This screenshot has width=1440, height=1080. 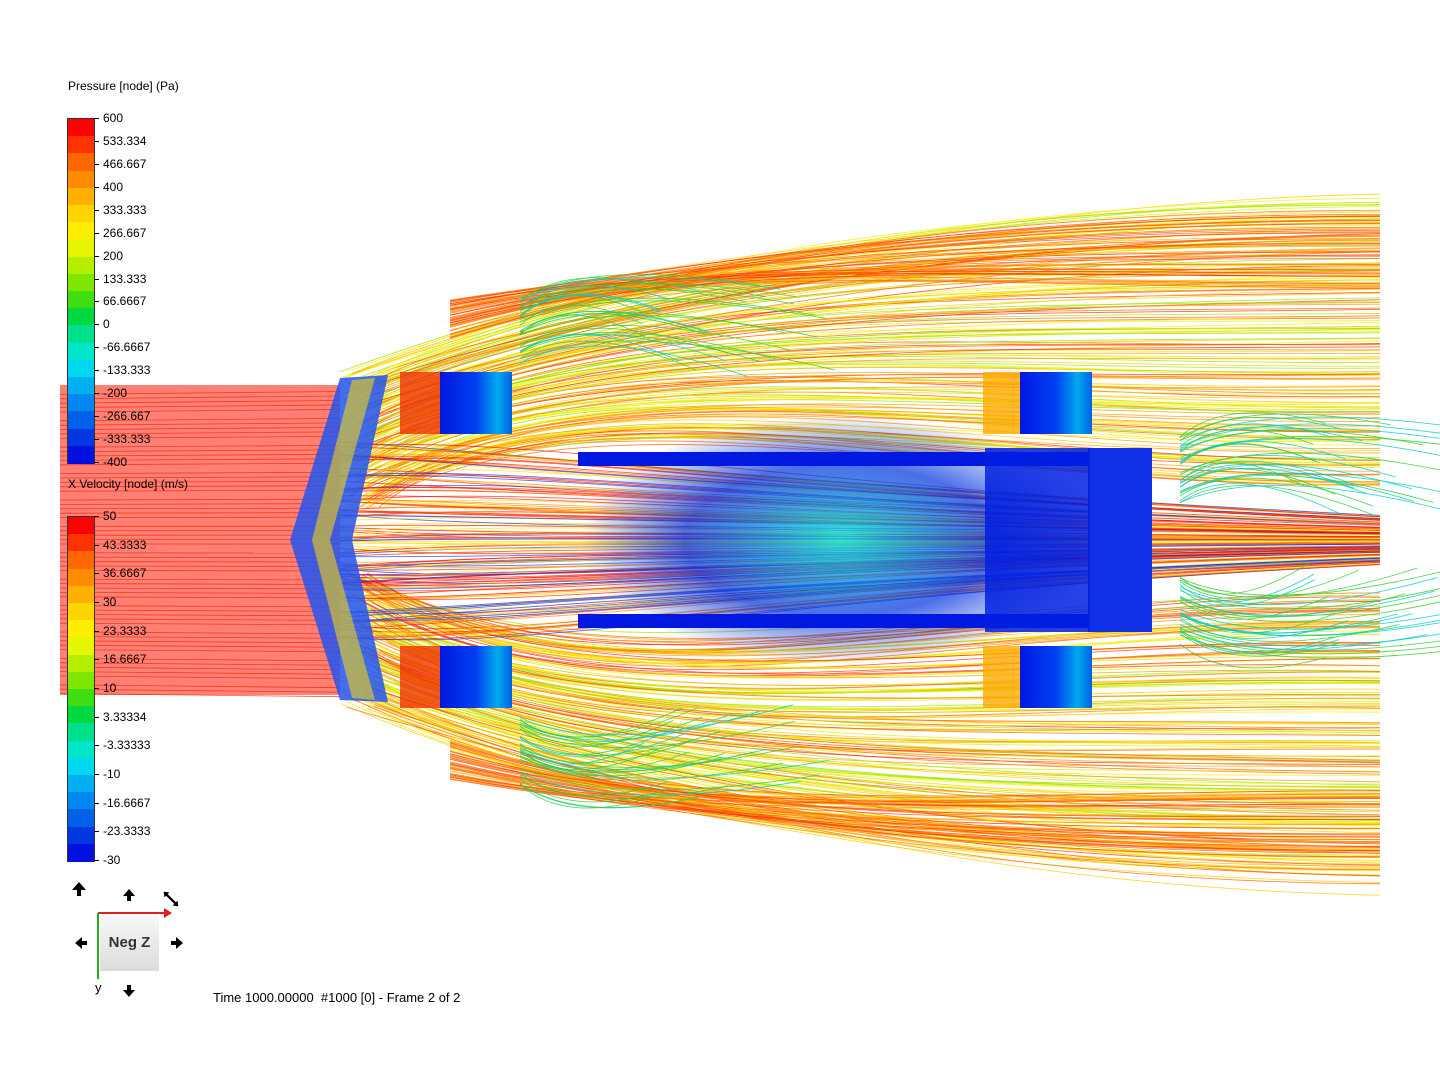 I want to click on pressure-legend-tick-label: -266.667, so click(x=127, y=416).